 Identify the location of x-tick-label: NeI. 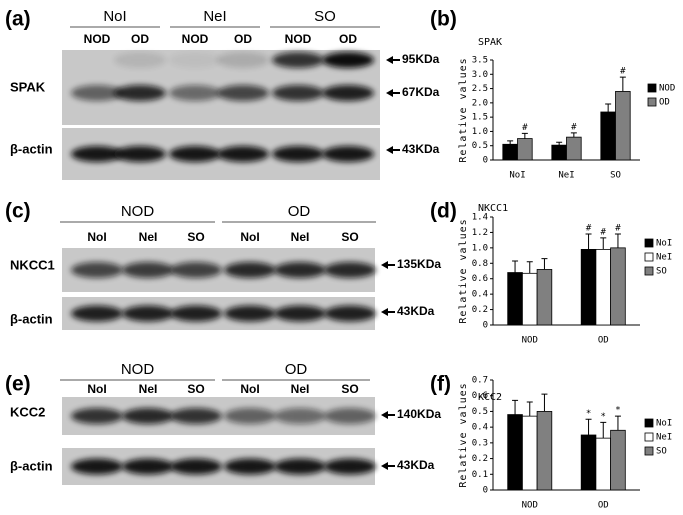
(566, 176).